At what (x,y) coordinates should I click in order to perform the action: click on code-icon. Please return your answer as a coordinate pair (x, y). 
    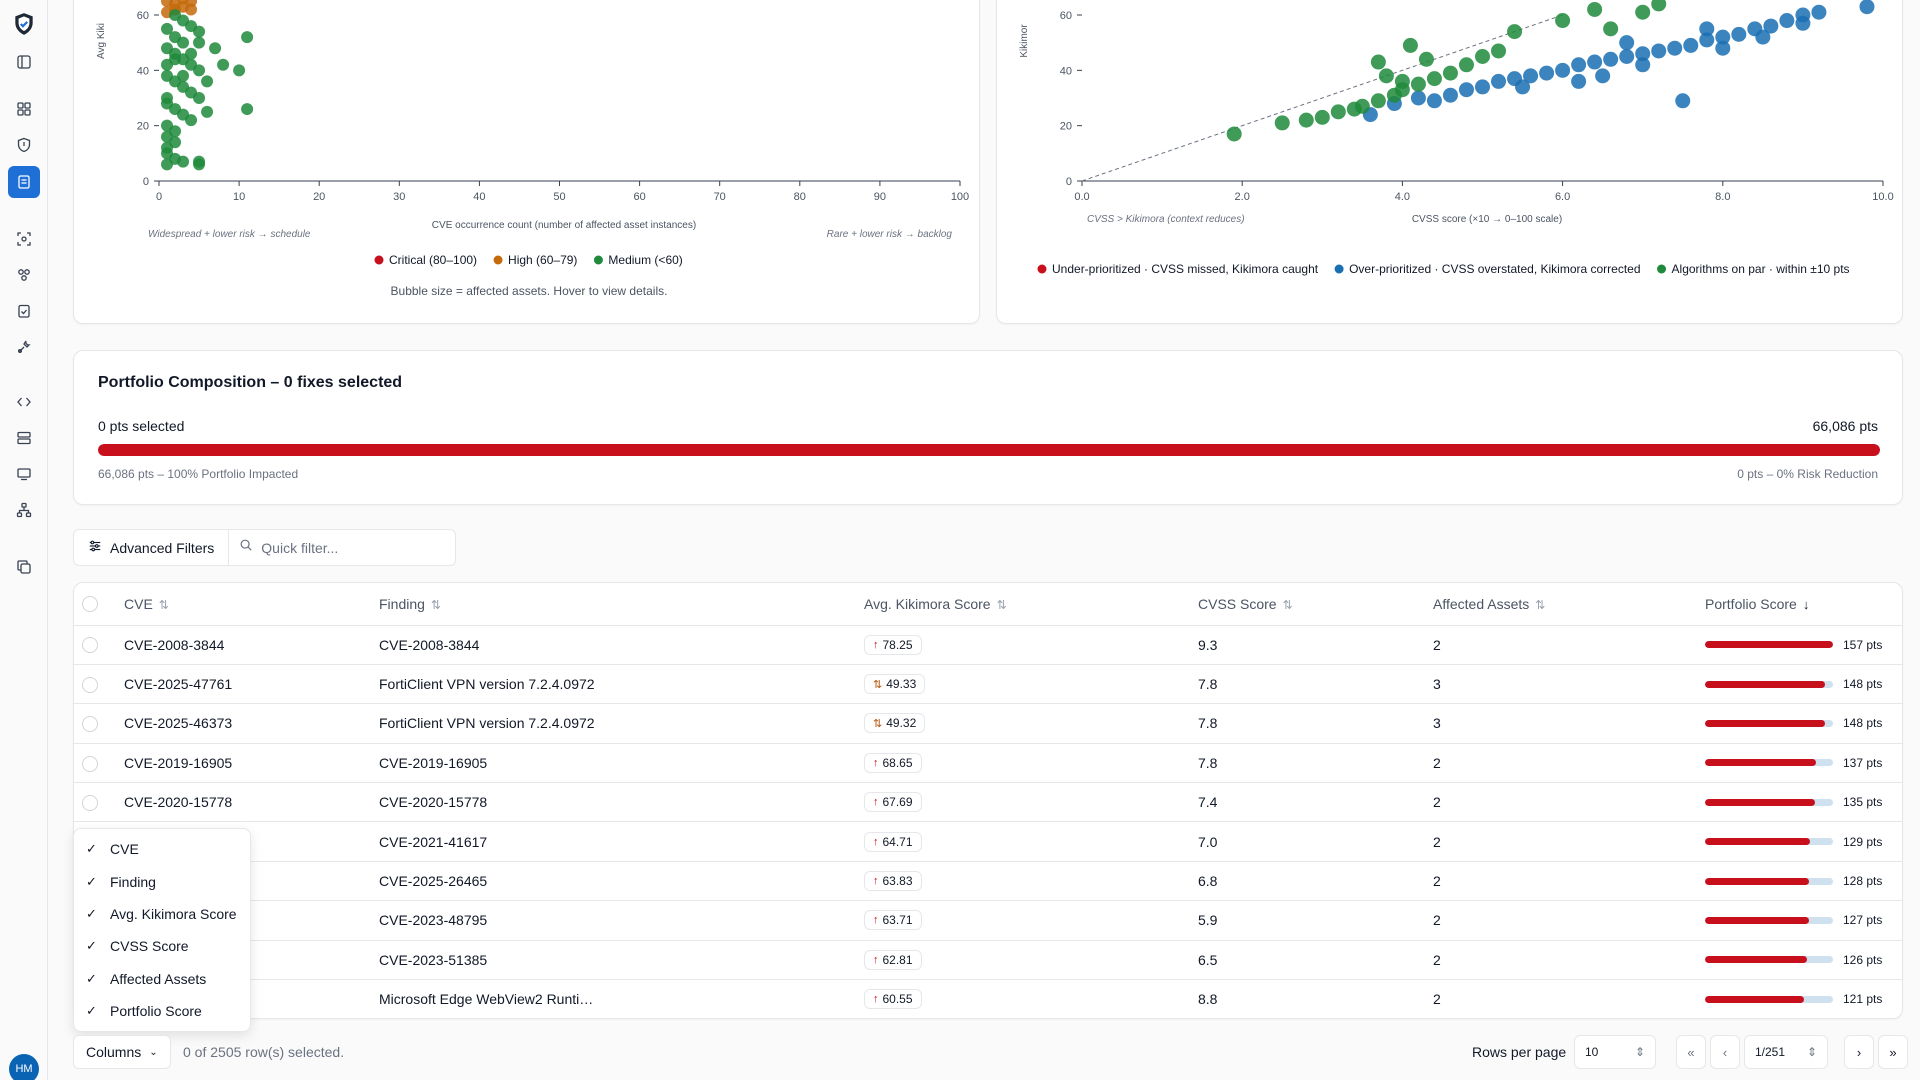
    Looking at the image, I should click on (24, 402).